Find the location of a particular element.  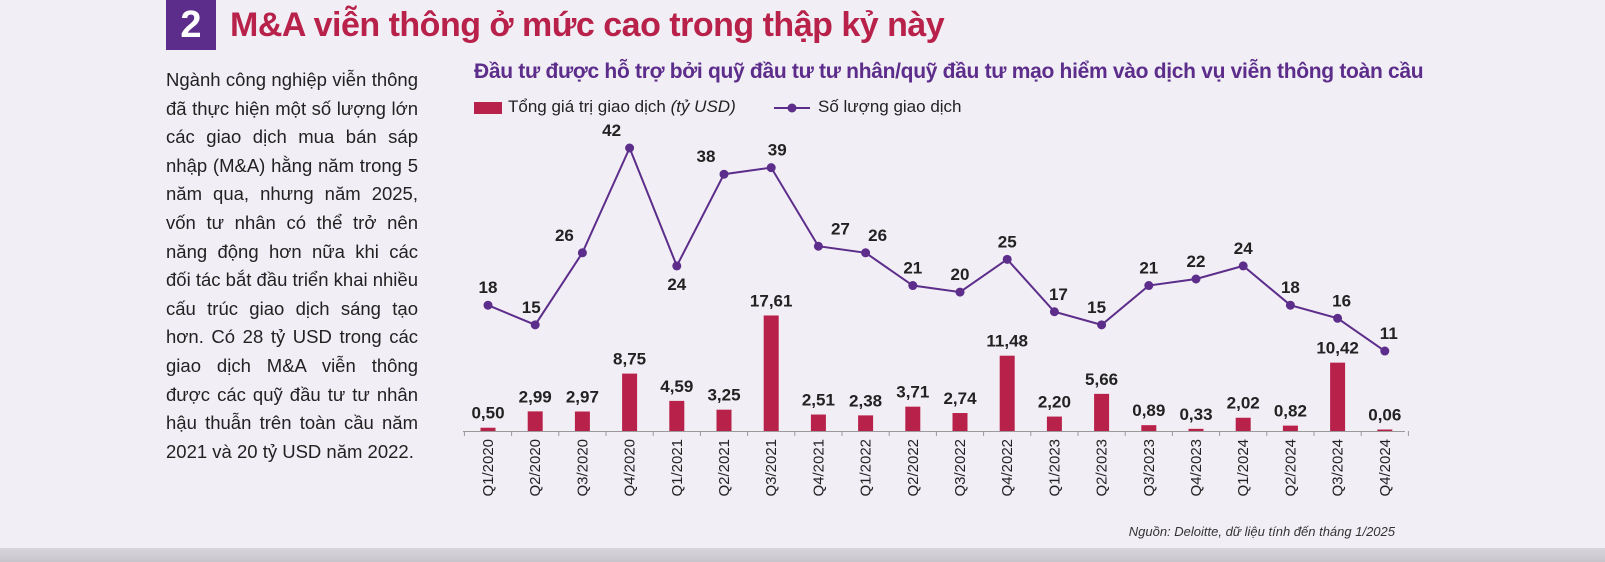

x-tick-label: Q1/2020 is located at coordinates (488, 468).